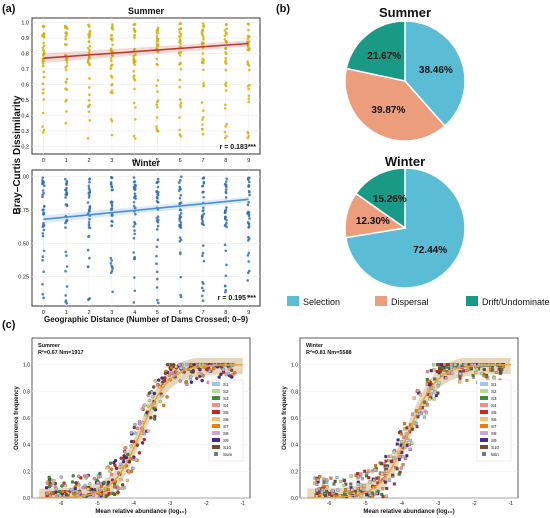 This screenshot has height=518, width=550. What do you see at coordinates (227, 447) in the screenshot?
I see `legend-label: S10` at bounding box center [227, 447].